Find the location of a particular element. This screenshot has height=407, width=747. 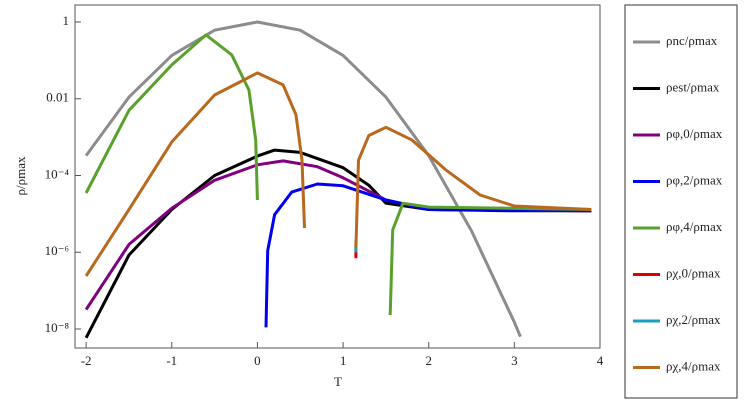

legend-label: ρφ,0/ρmax is located at coordinates (694, 133).